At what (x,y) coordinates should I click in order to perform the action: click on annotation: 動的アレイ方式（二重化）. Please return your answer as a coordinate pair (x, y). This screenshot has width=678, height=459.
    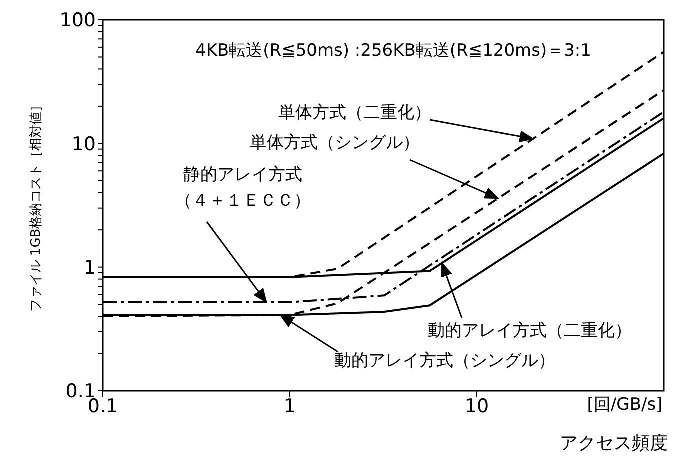
    Looking at the image, I should click on (530, 331).